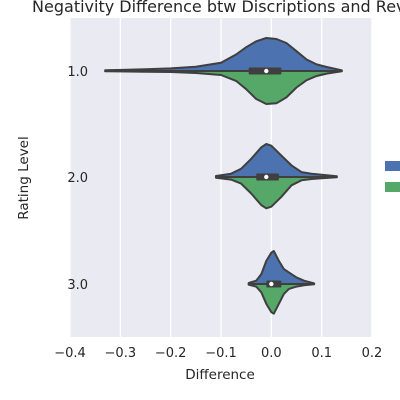 This screenshot has height=400, width=400. I want to click on x-tick-label: 0.2, so click(372, 353).